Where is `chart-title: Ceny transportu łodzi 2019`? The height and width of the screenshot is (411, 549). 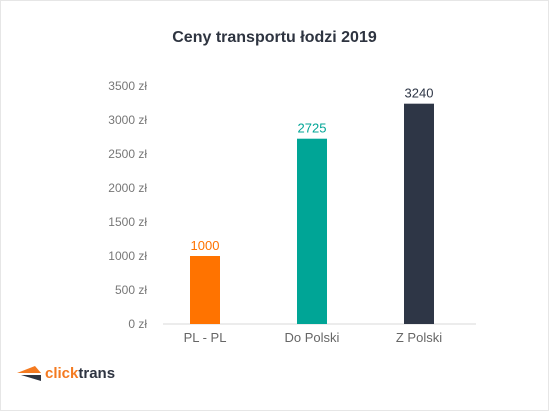 chart-title: Ceny transportu łodzi 2019 is located at coordinates (274, 37).